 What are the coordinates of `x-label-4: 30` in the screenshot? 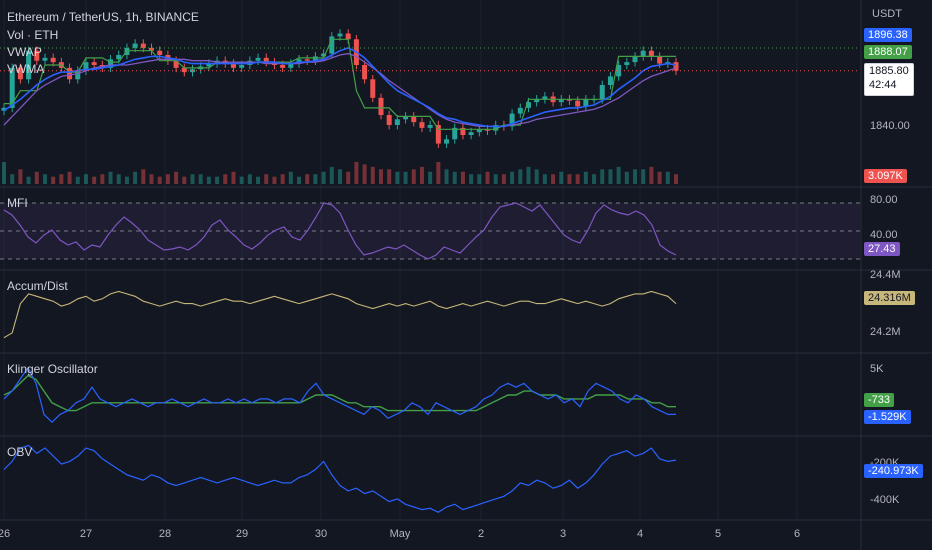 It's located at (321, 534).